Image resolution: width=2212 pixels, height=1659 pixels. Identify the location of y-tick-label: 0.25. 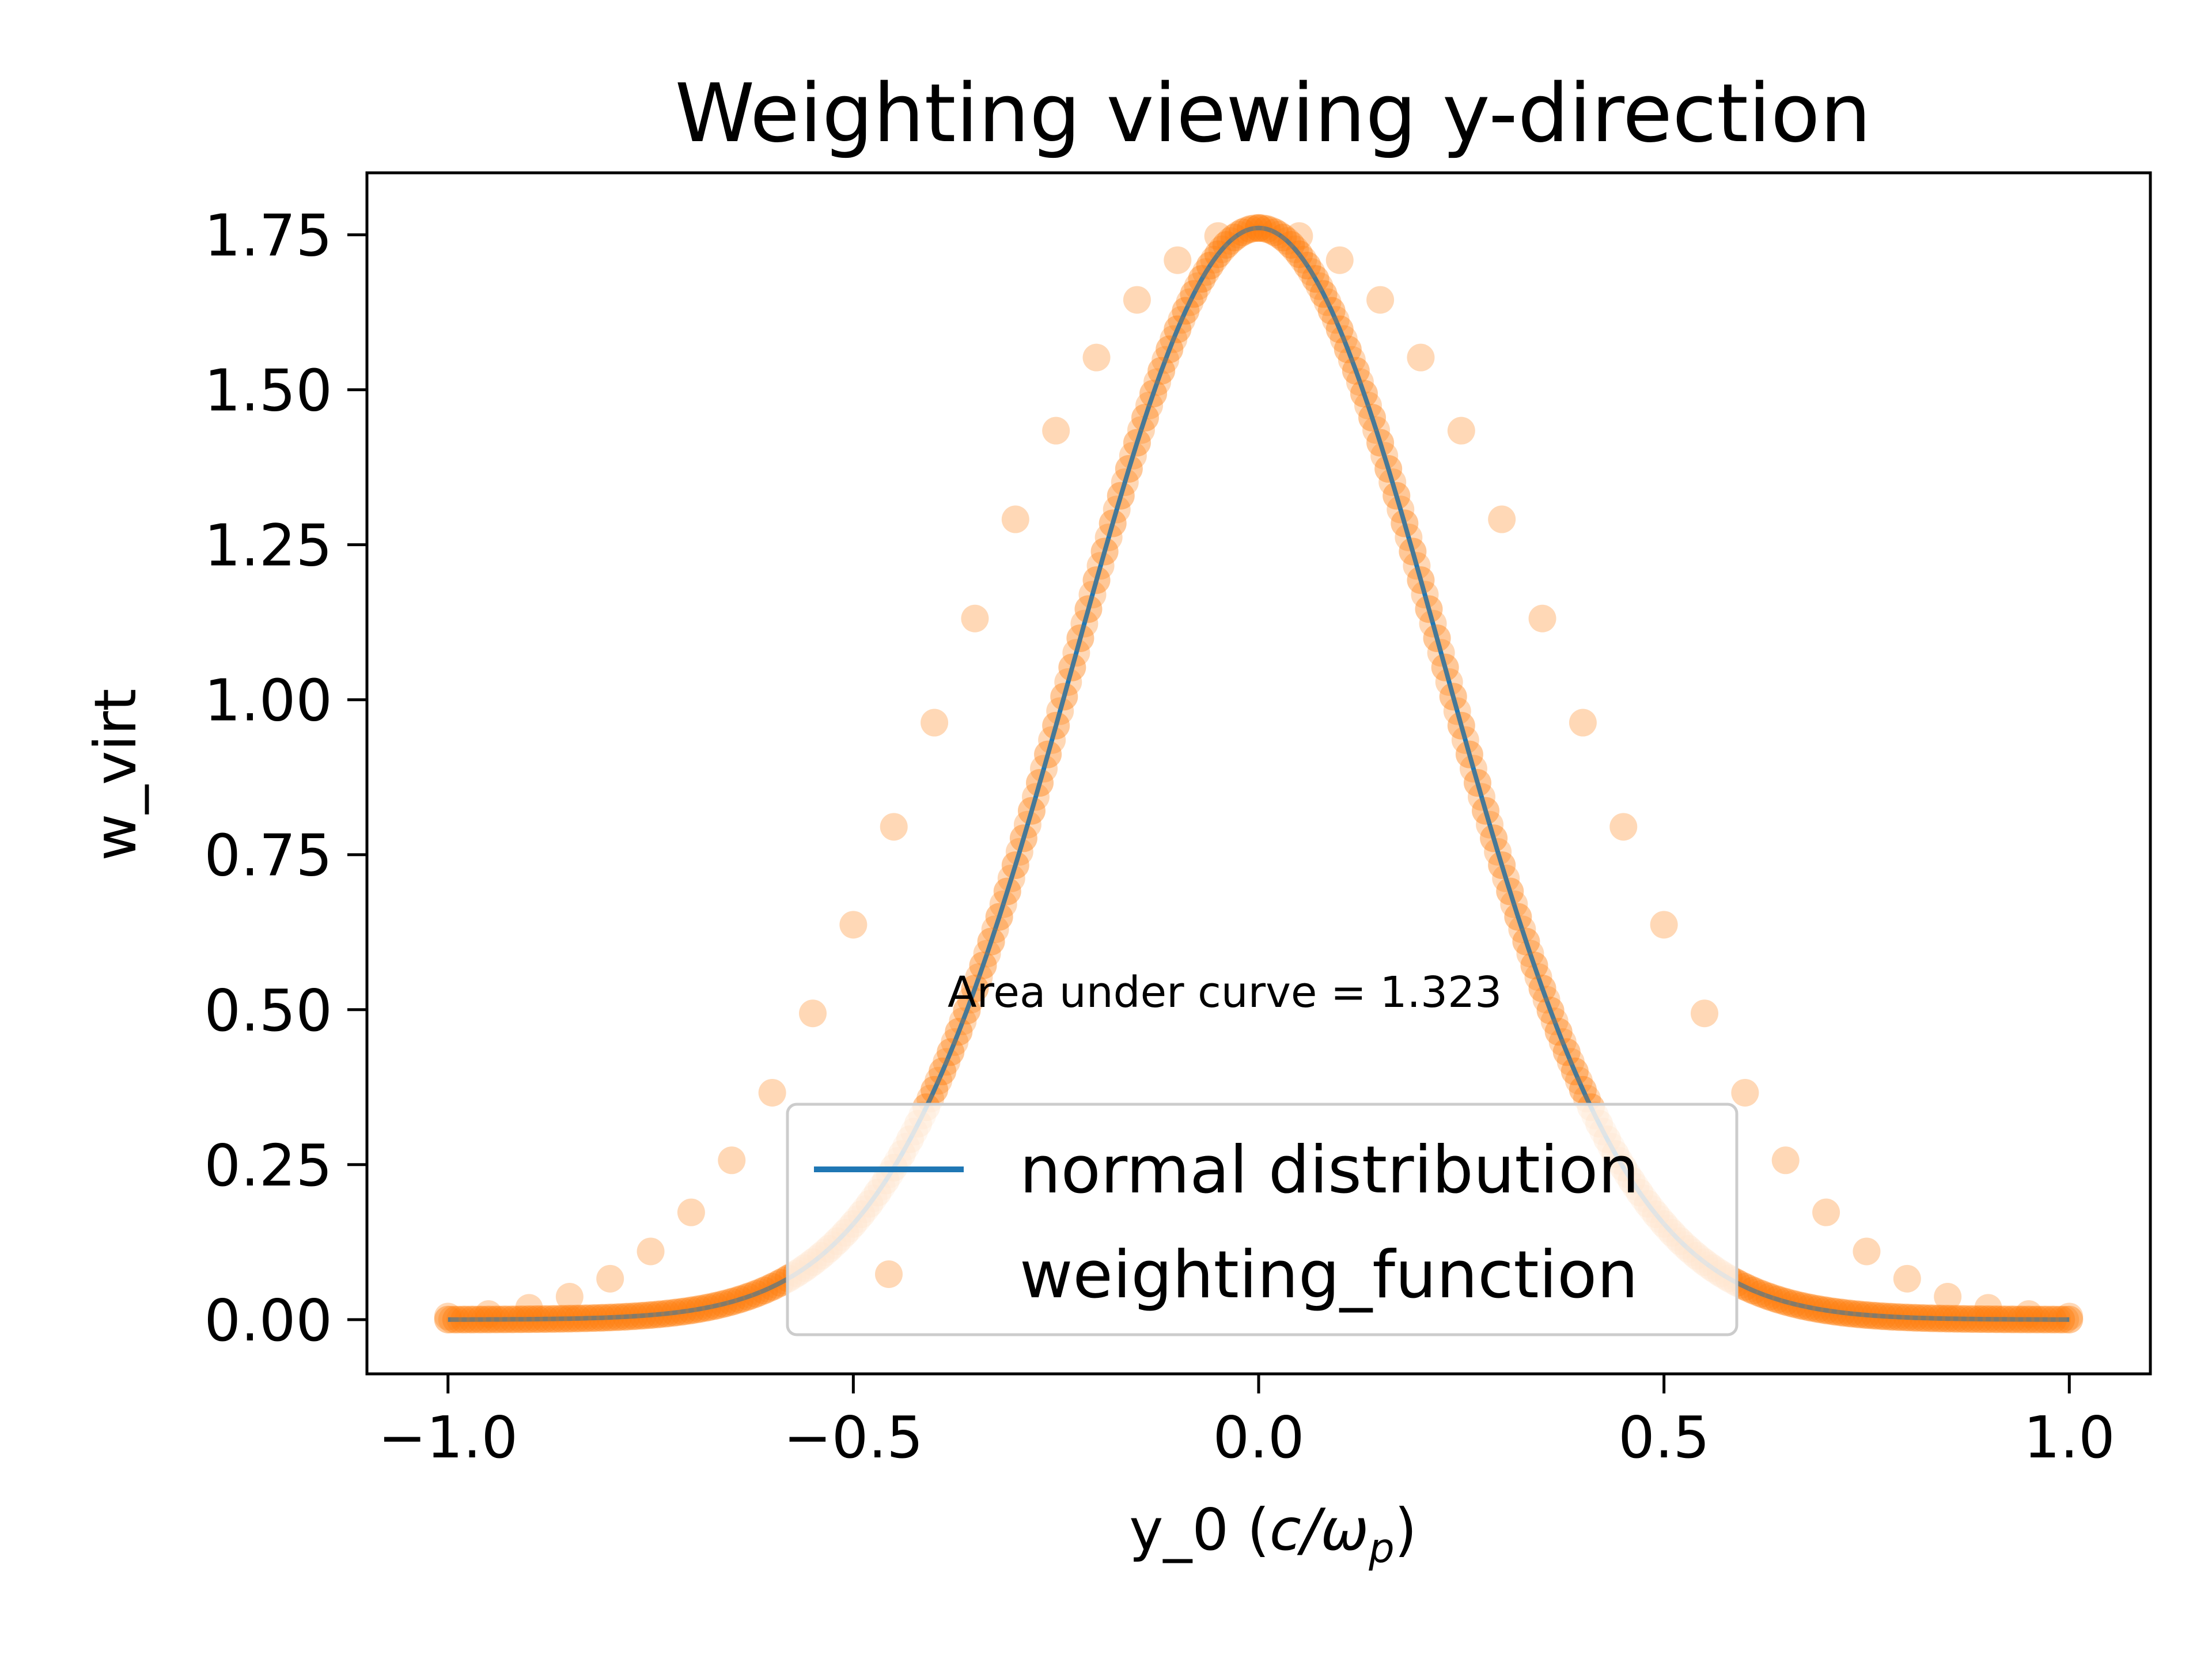
(268, 1165).